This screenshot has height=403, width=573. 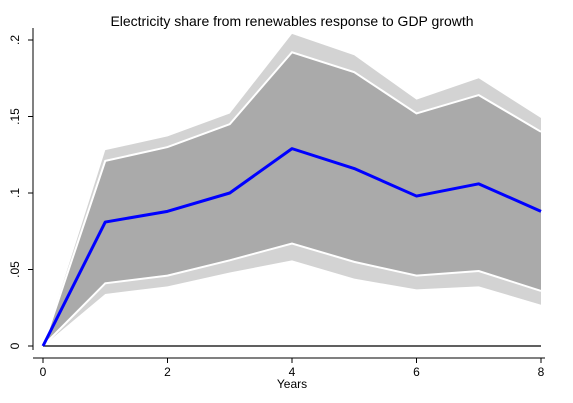 What do you see at coordinates (416, 372) in the screenshot?
I see `x-tick-label: 6` at bounding box center [416, 372].